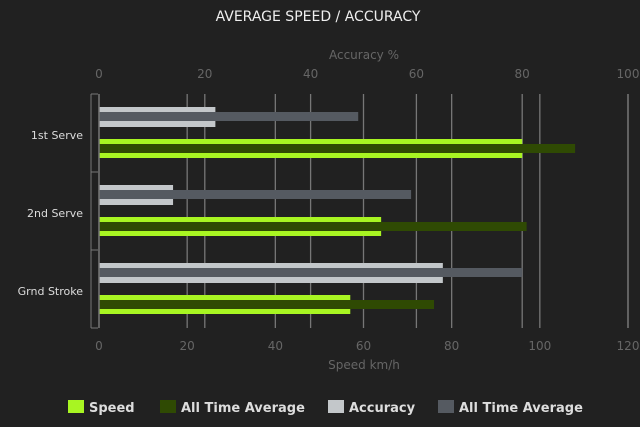 The image size is (640, 427). Describe the element at coordinates (364, 55) in the screenshot. I see `top-axis-label: Accuracy %` at that location.